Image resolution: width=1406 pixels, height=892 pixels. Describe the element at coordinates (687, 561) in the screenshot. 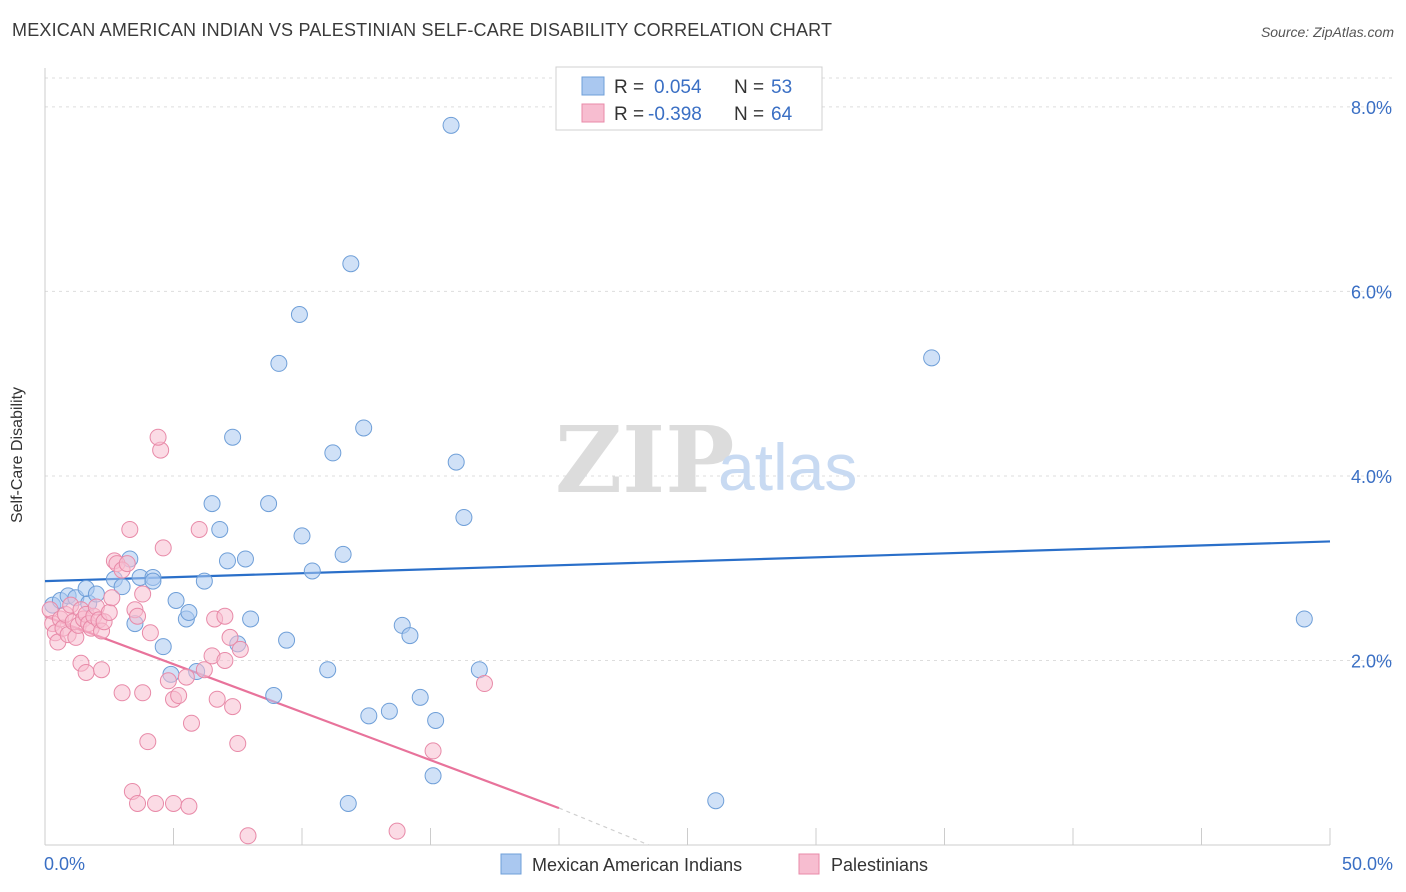

I see `mexican-american-indians-trend-line` at that location.